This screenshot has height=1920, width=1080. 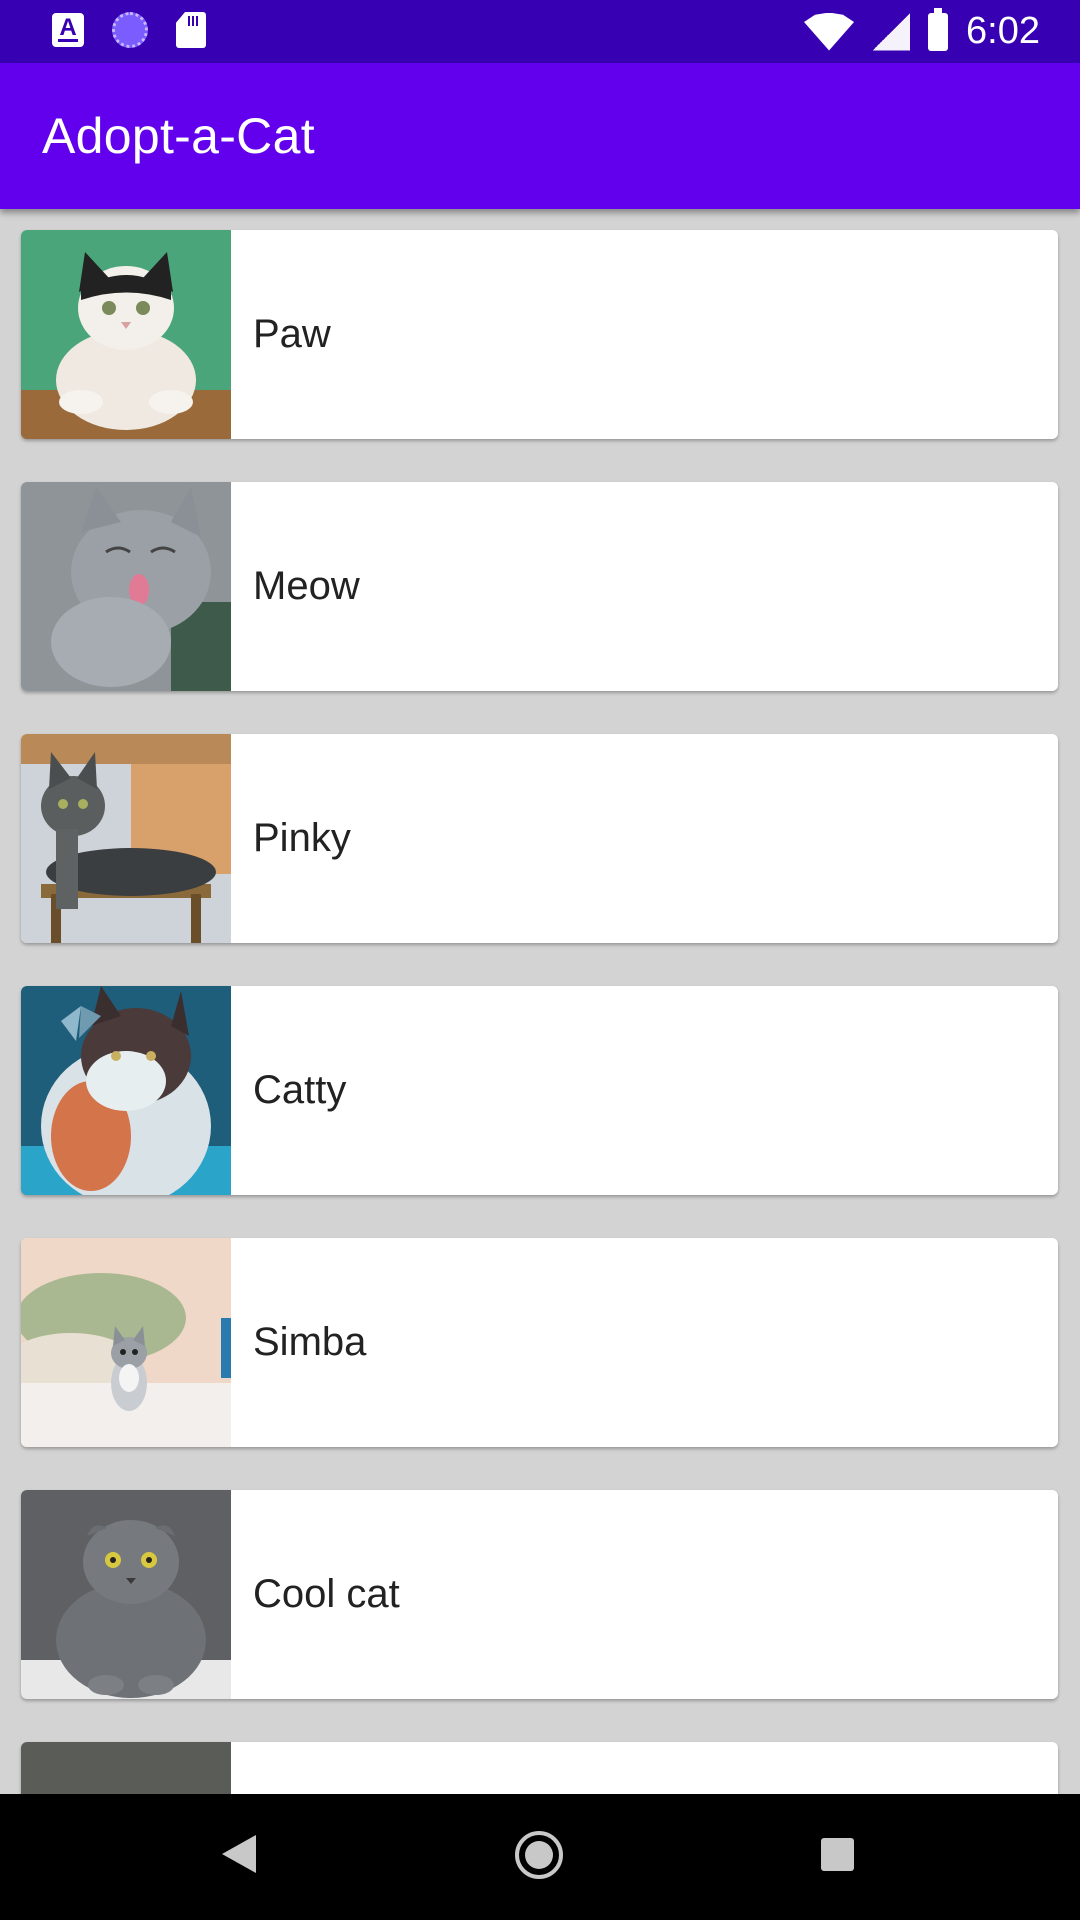 What do you see at coordinates (539, 838) in the screenshot?
I see `cat-card-pinky: Pinky` at bounding box center [539, 838].